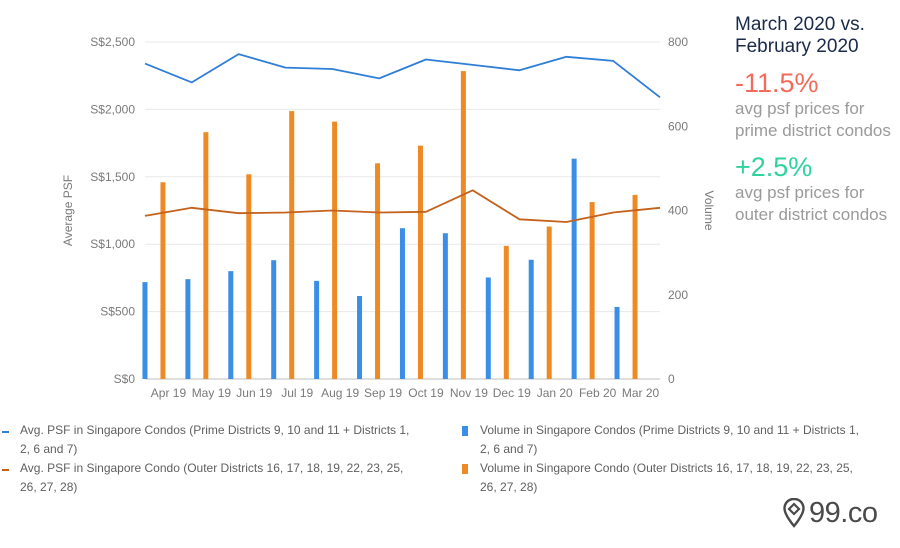  Describe the element at coordinates (709, 210) in the screenshot. I see `y-right-axis-title: Volume` at that location.